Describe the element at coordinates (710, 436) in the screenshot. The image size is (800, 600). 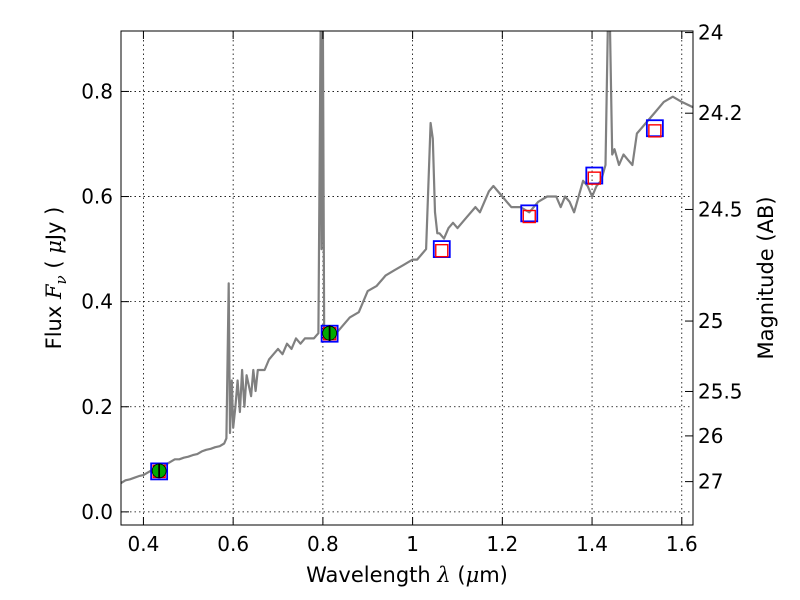
I see `y2-tick-label: 26` at that location.